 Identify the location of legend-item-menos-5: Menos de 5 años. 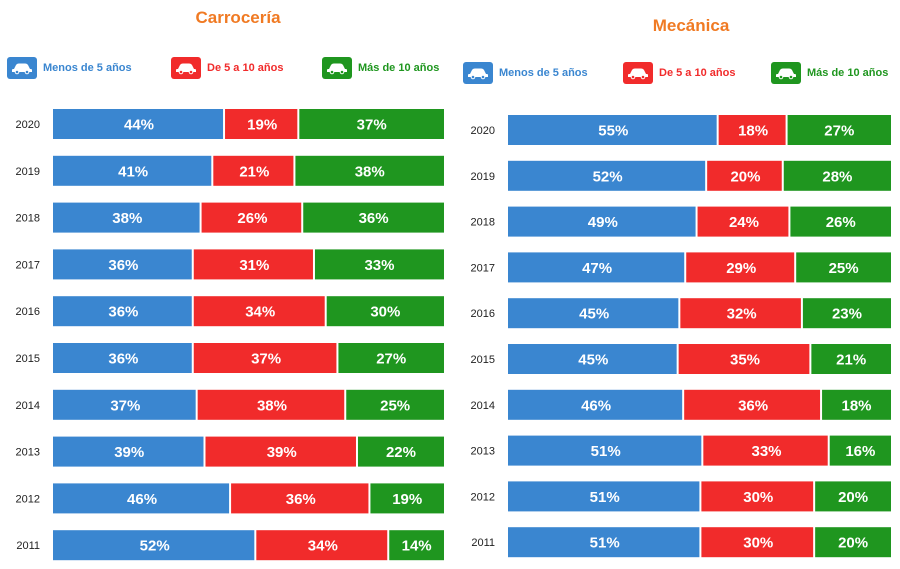
(69, 68).